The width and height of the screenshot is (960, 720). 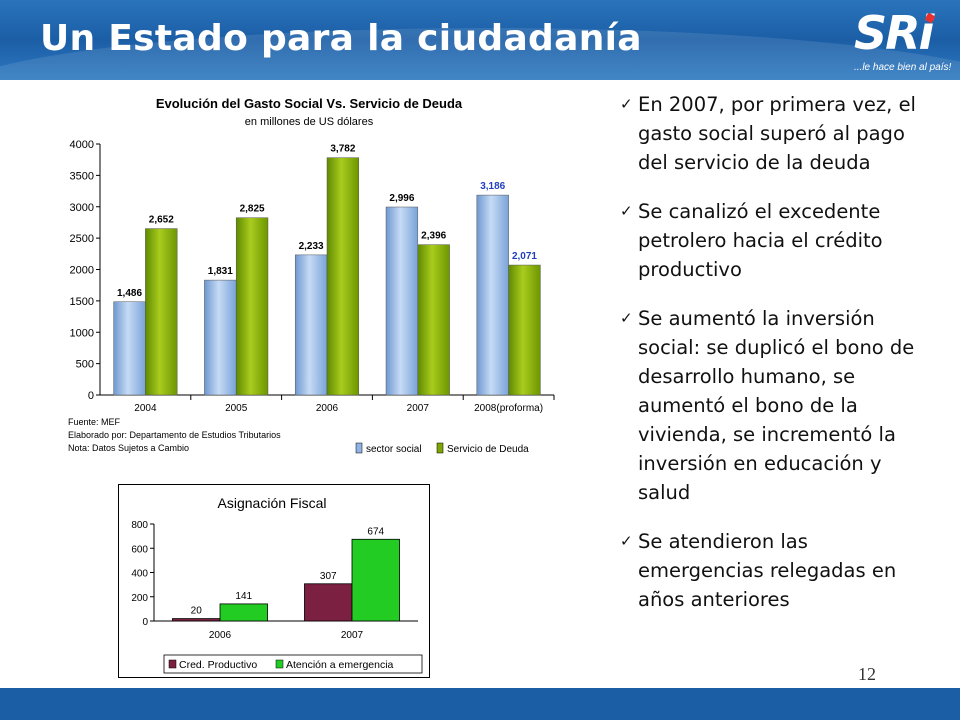 I want to click on y-tick-label: 3000, so click(x=82, y=208).